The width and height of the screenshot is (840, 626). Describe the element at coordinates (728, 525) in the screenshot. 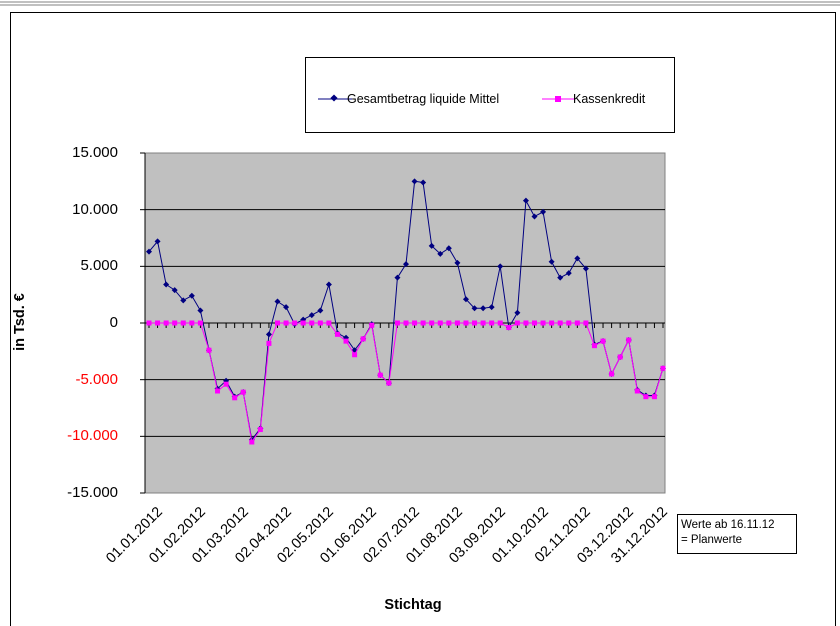

I see `annotation-line-1: Werte ab 16.11.12` at that location.